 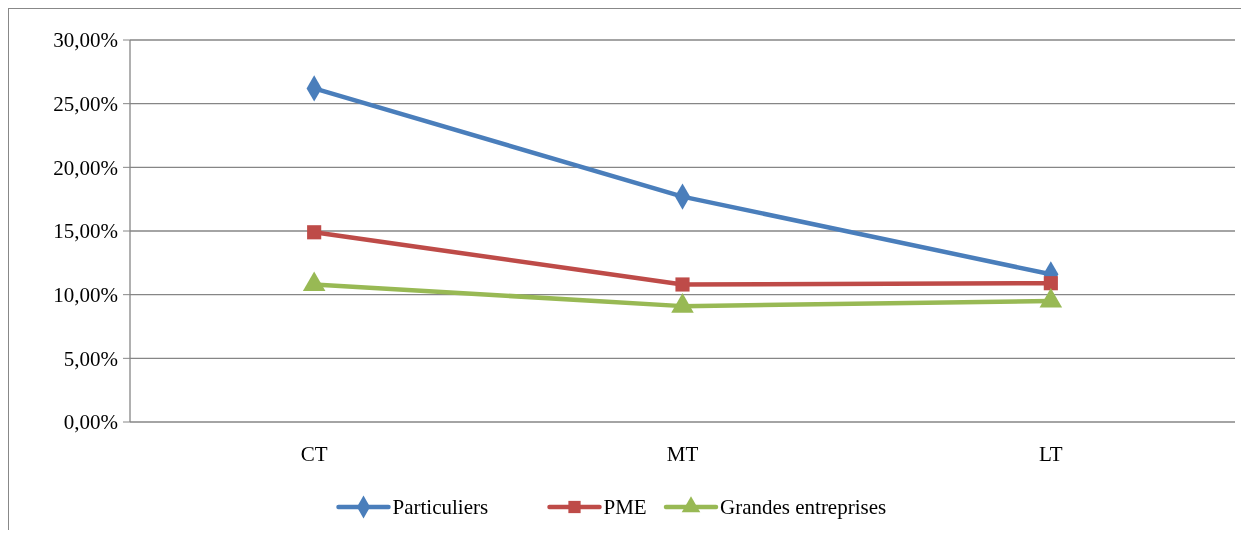 I want to click on y-tick-label: 25,00%, so click(x=85, y=104).